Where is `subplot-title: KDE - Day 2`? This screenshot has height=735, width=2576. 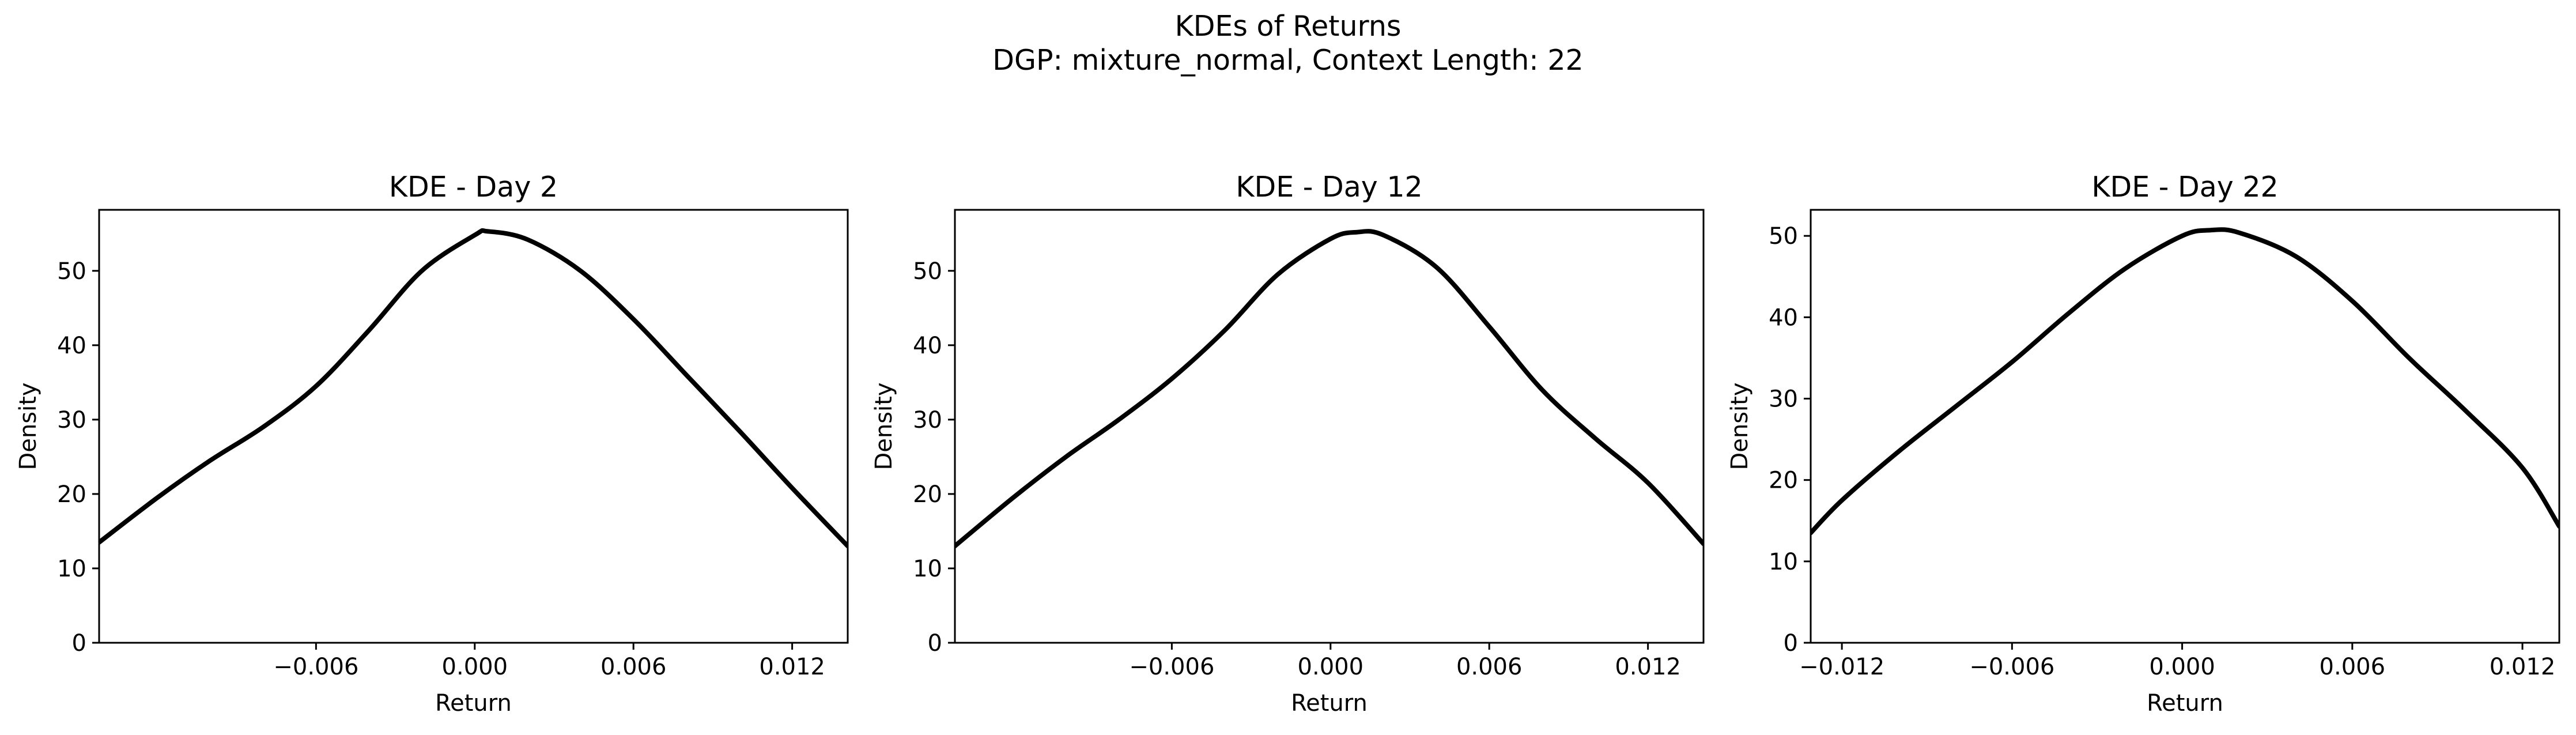
subplot-title: KDE - Day 2 is located at coordinates (474, 187).